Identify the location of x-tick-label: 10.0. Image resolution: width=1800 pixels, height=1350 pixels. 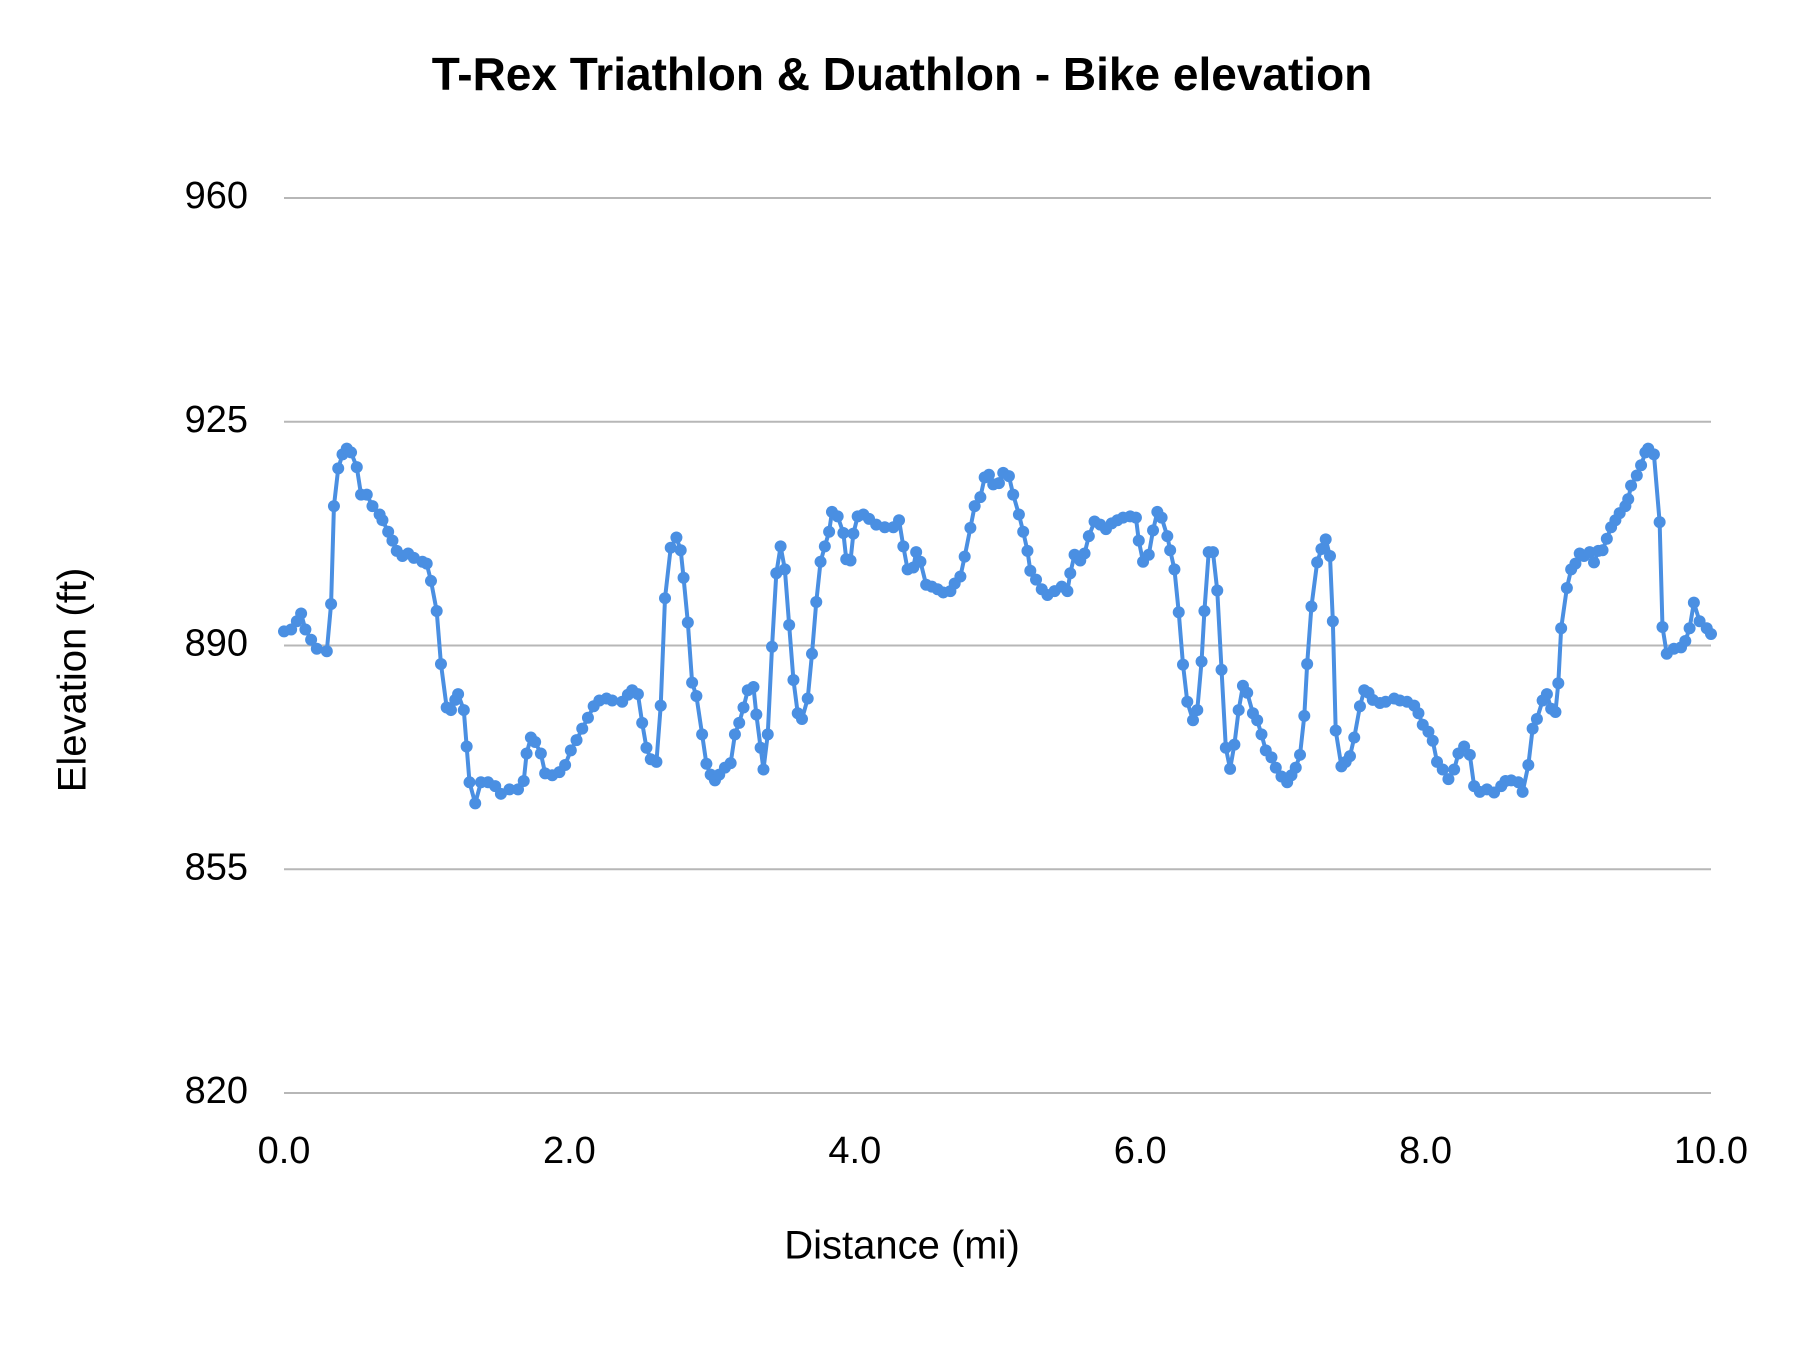
(1711, 1151).